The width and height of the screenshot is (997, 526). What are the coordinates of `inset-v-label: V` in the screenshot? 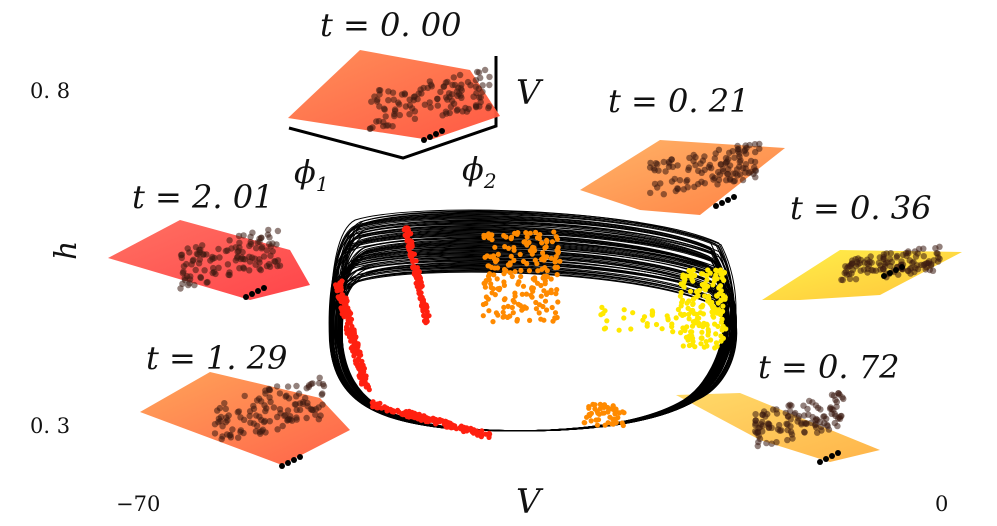 It's located at (530, 93).